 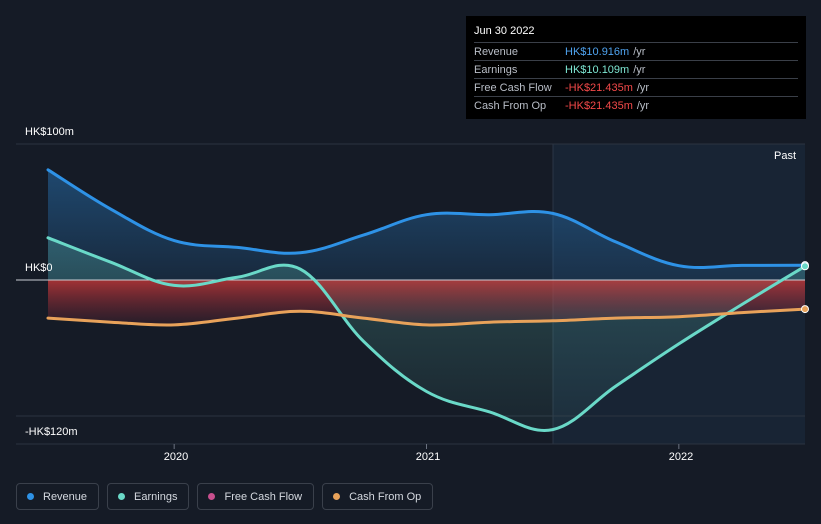 I want to click on line-cash-from-op, so click(x=426, y=317).